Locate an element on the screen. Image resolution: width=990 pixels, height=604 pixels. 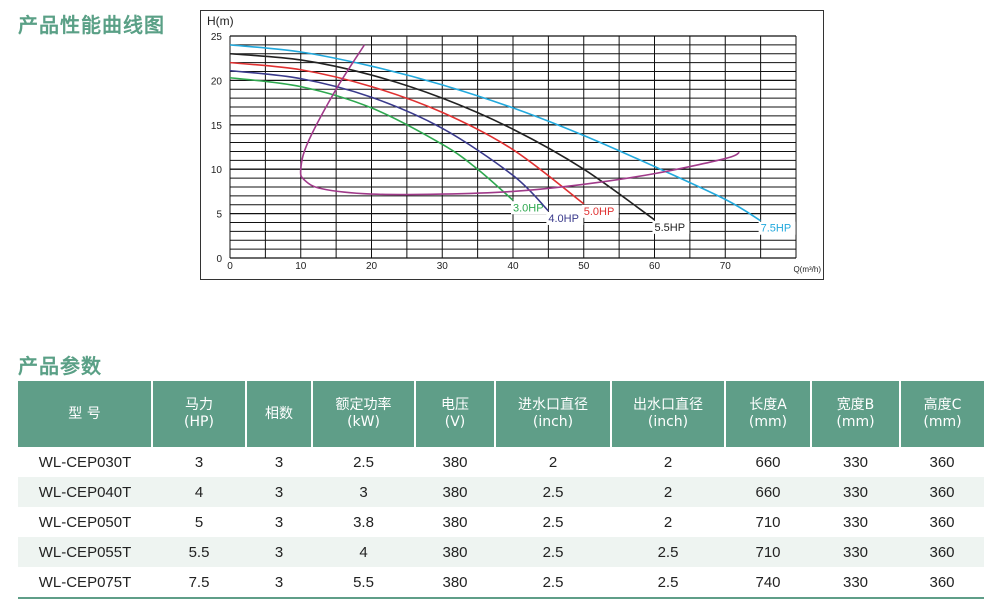
table-header-text: (kW) is located at coordinates (363, 422).